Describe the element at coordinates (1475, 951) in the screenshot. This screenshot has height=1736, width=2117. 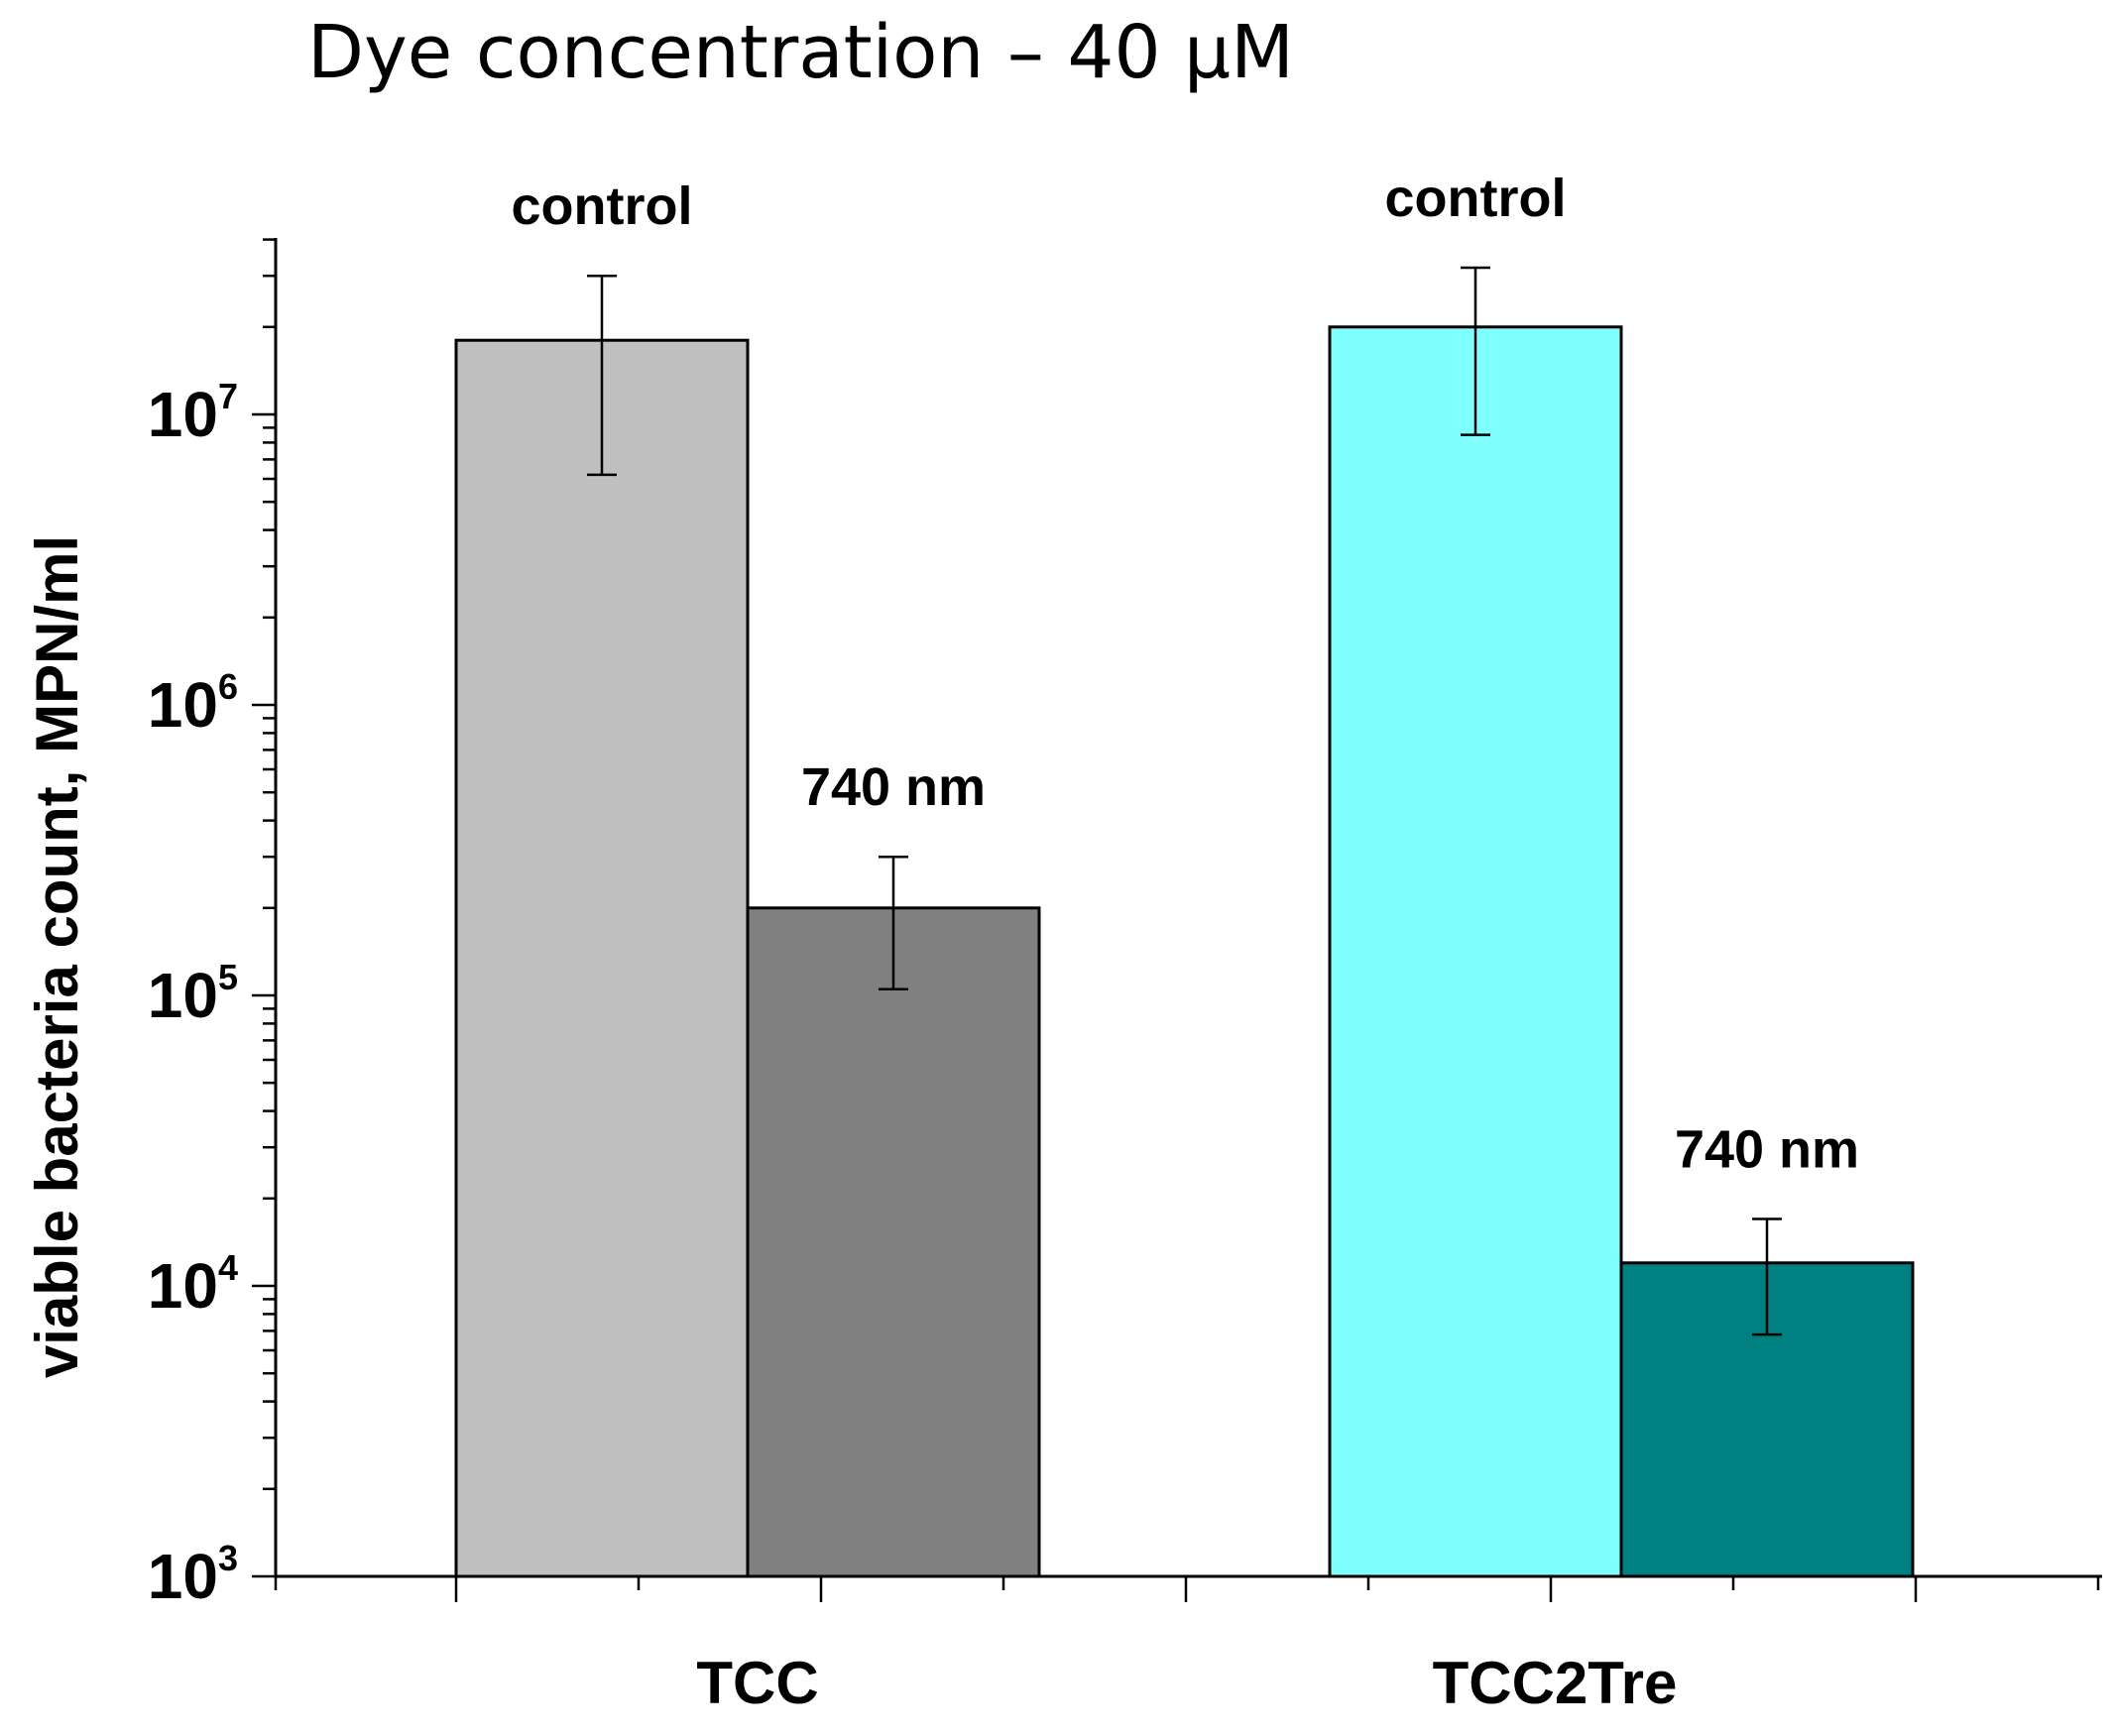
I see `bar-tcc2tre-control` at that location.